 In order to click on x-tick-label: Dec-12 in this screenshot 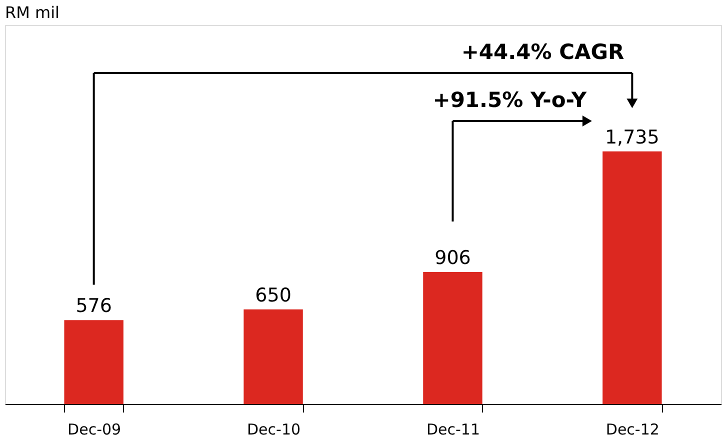, I will do `click(633, 429)`.